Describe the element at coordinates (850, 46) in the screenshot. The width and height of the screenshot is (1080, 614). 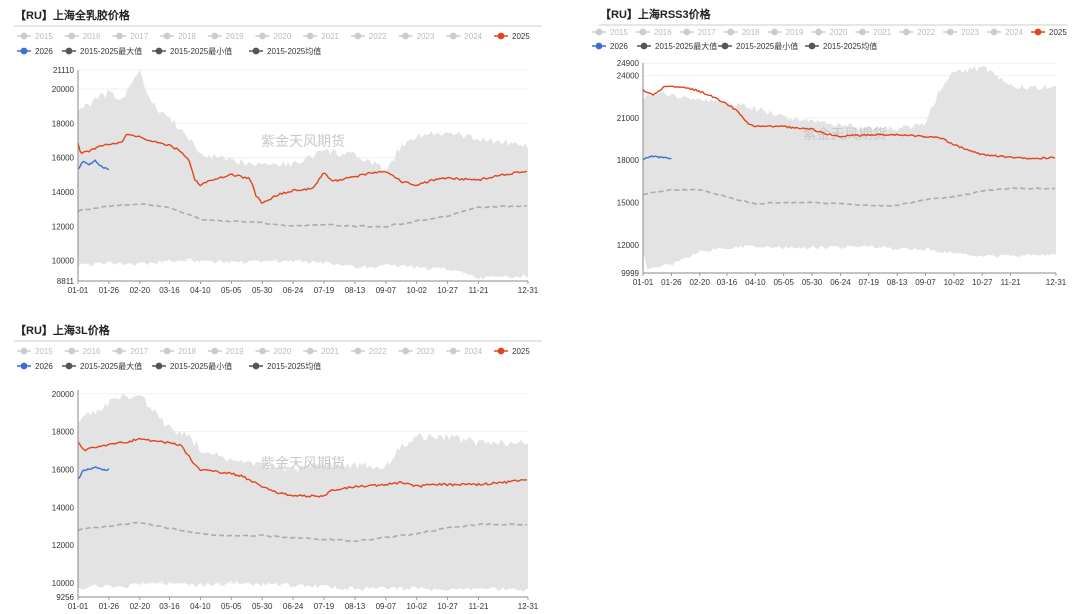
I see `svg-text: 2015-2025均值` at that location.